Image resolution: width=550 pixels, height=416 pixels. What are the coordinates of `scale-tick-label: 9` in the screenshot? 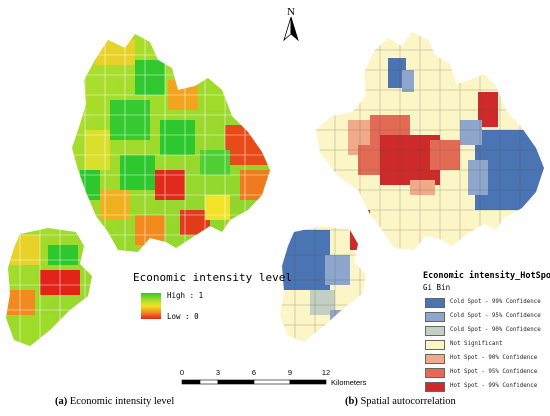 It's located at (290, 372).